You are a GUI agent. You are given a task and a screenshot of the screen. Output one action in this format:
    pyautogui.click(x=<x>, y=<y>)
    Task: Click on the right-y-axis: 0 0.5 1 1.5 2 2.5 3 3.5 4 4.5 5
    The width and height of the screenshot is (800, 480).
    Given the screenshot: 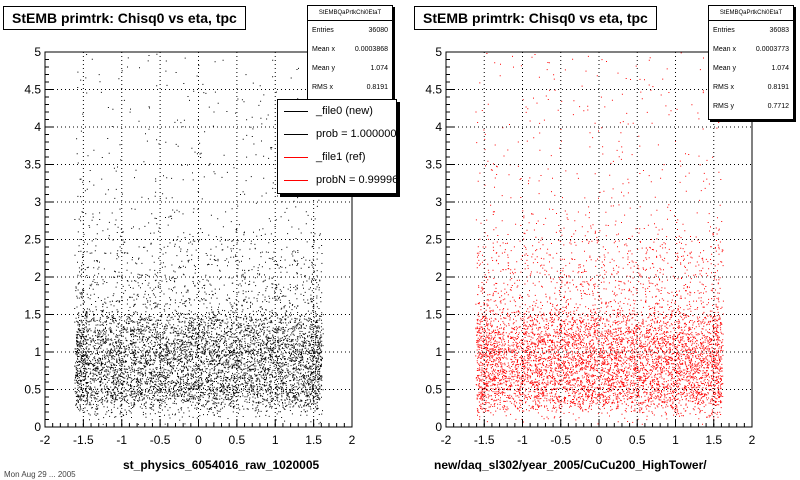 What is the action you would take?
    pyautogui.click(x=439, y=239)
    